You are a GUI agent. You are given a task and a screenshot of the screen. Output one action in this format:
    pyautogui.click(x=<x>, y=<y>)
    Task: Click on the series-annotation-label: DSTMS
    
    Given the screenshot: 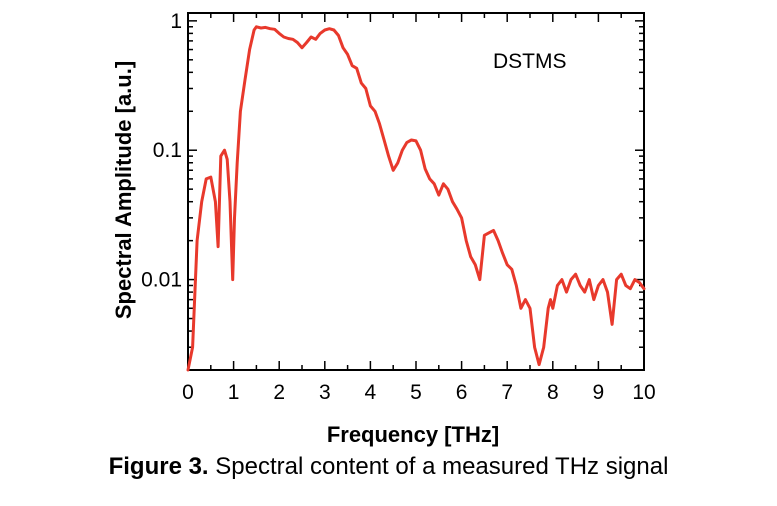 What is the action you would take?
    pyautogui.click(x=530, y=61)
    